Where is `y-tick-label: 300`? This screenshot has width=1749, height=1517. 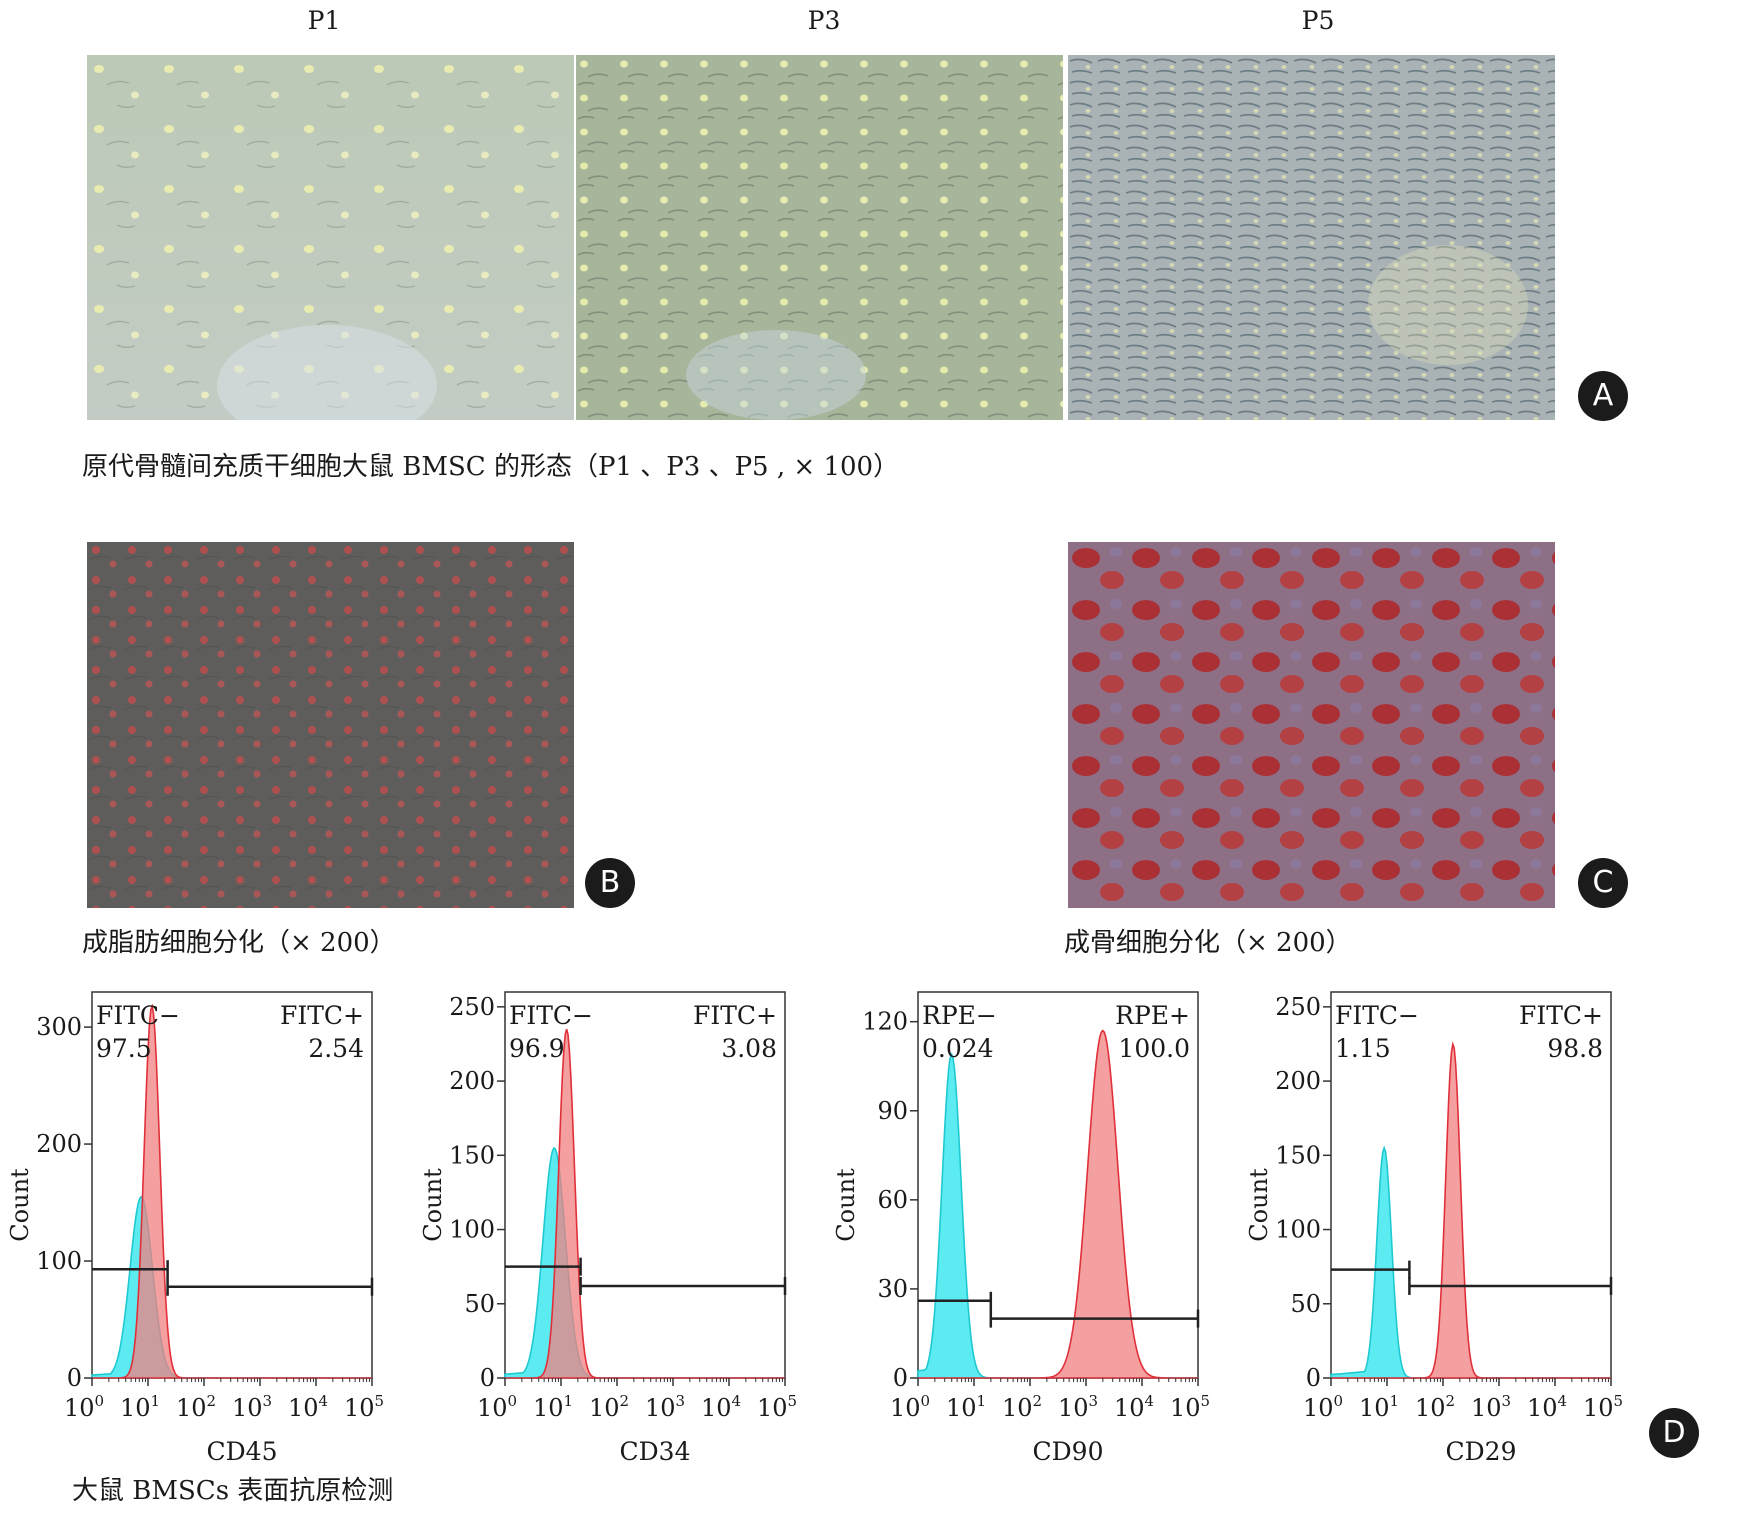 y-tick-label: 300 is located at coordinates (59, 1027).